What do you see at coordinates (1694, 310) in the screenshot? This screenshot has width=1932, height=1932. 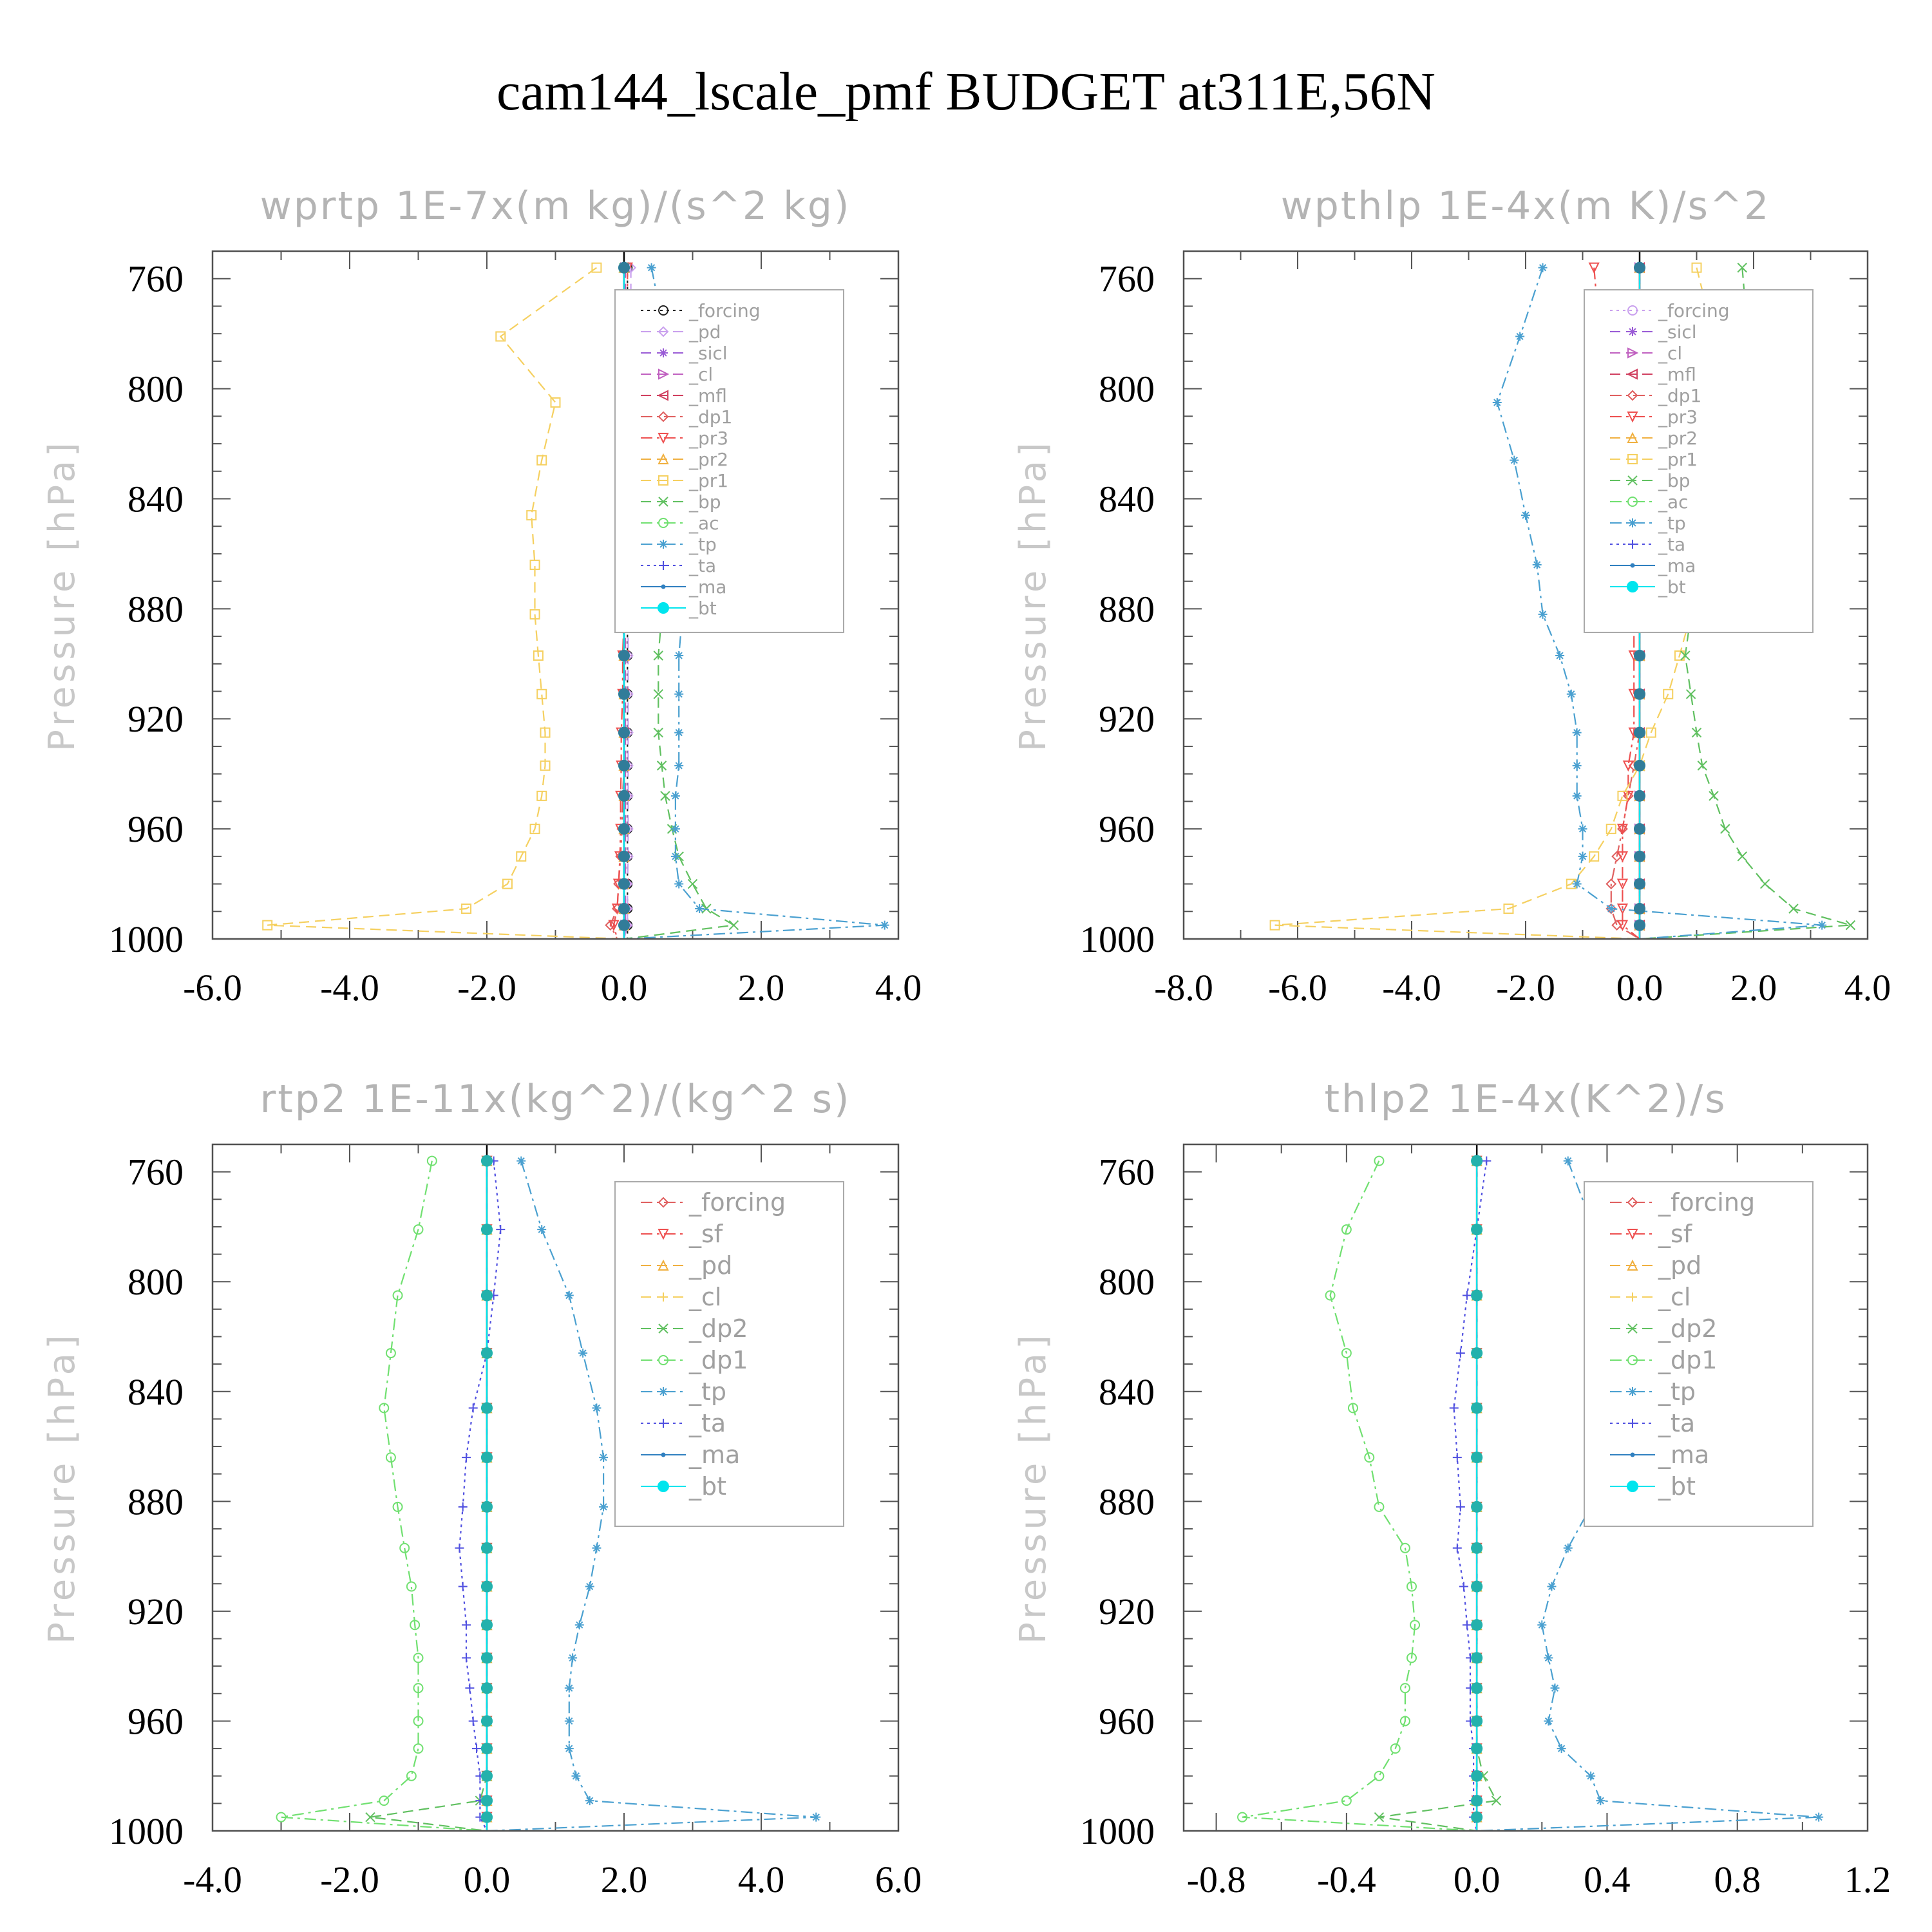 I see `legend-label: _forcing` at bounding box center [1694, 310].